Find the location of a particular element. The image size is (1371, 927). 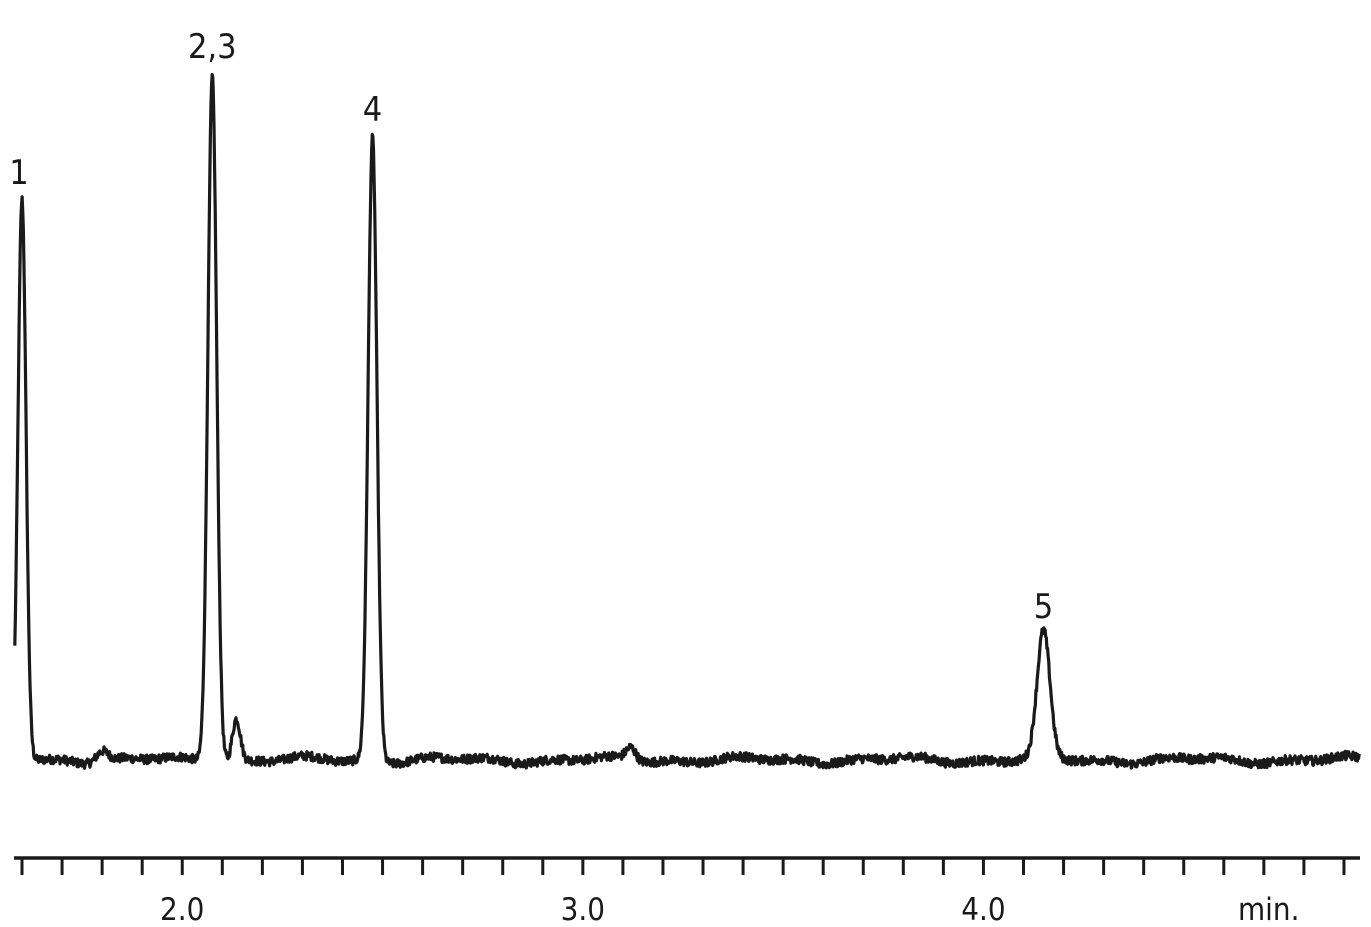

x-tick-label-2-0: 2.0 is located at coordinates (182, 909).